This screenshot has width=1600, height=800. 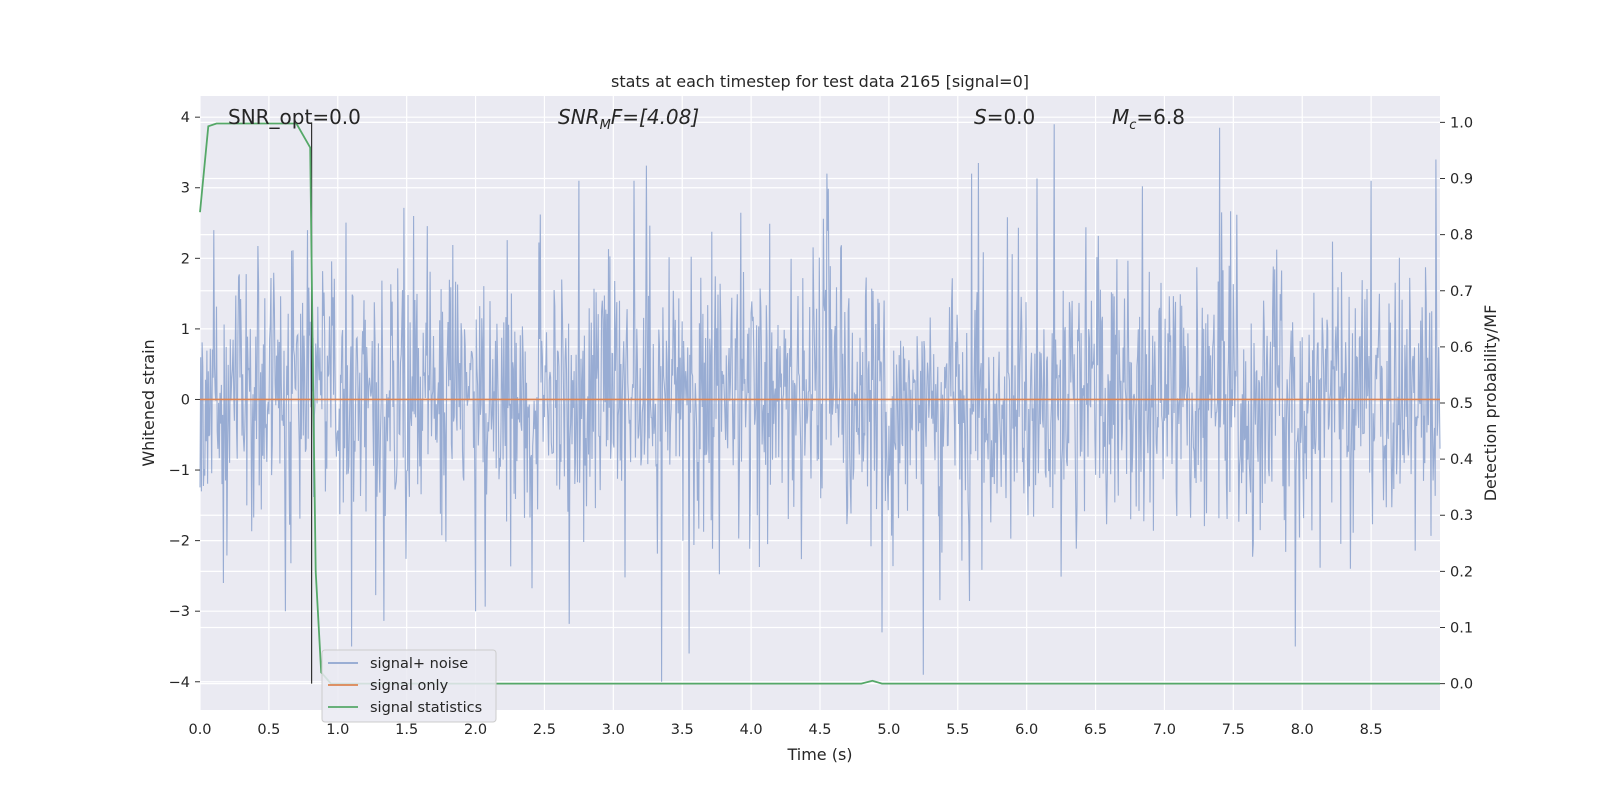 I want to click on x-tick-label: 6.0, so click(x=1026, y=730).